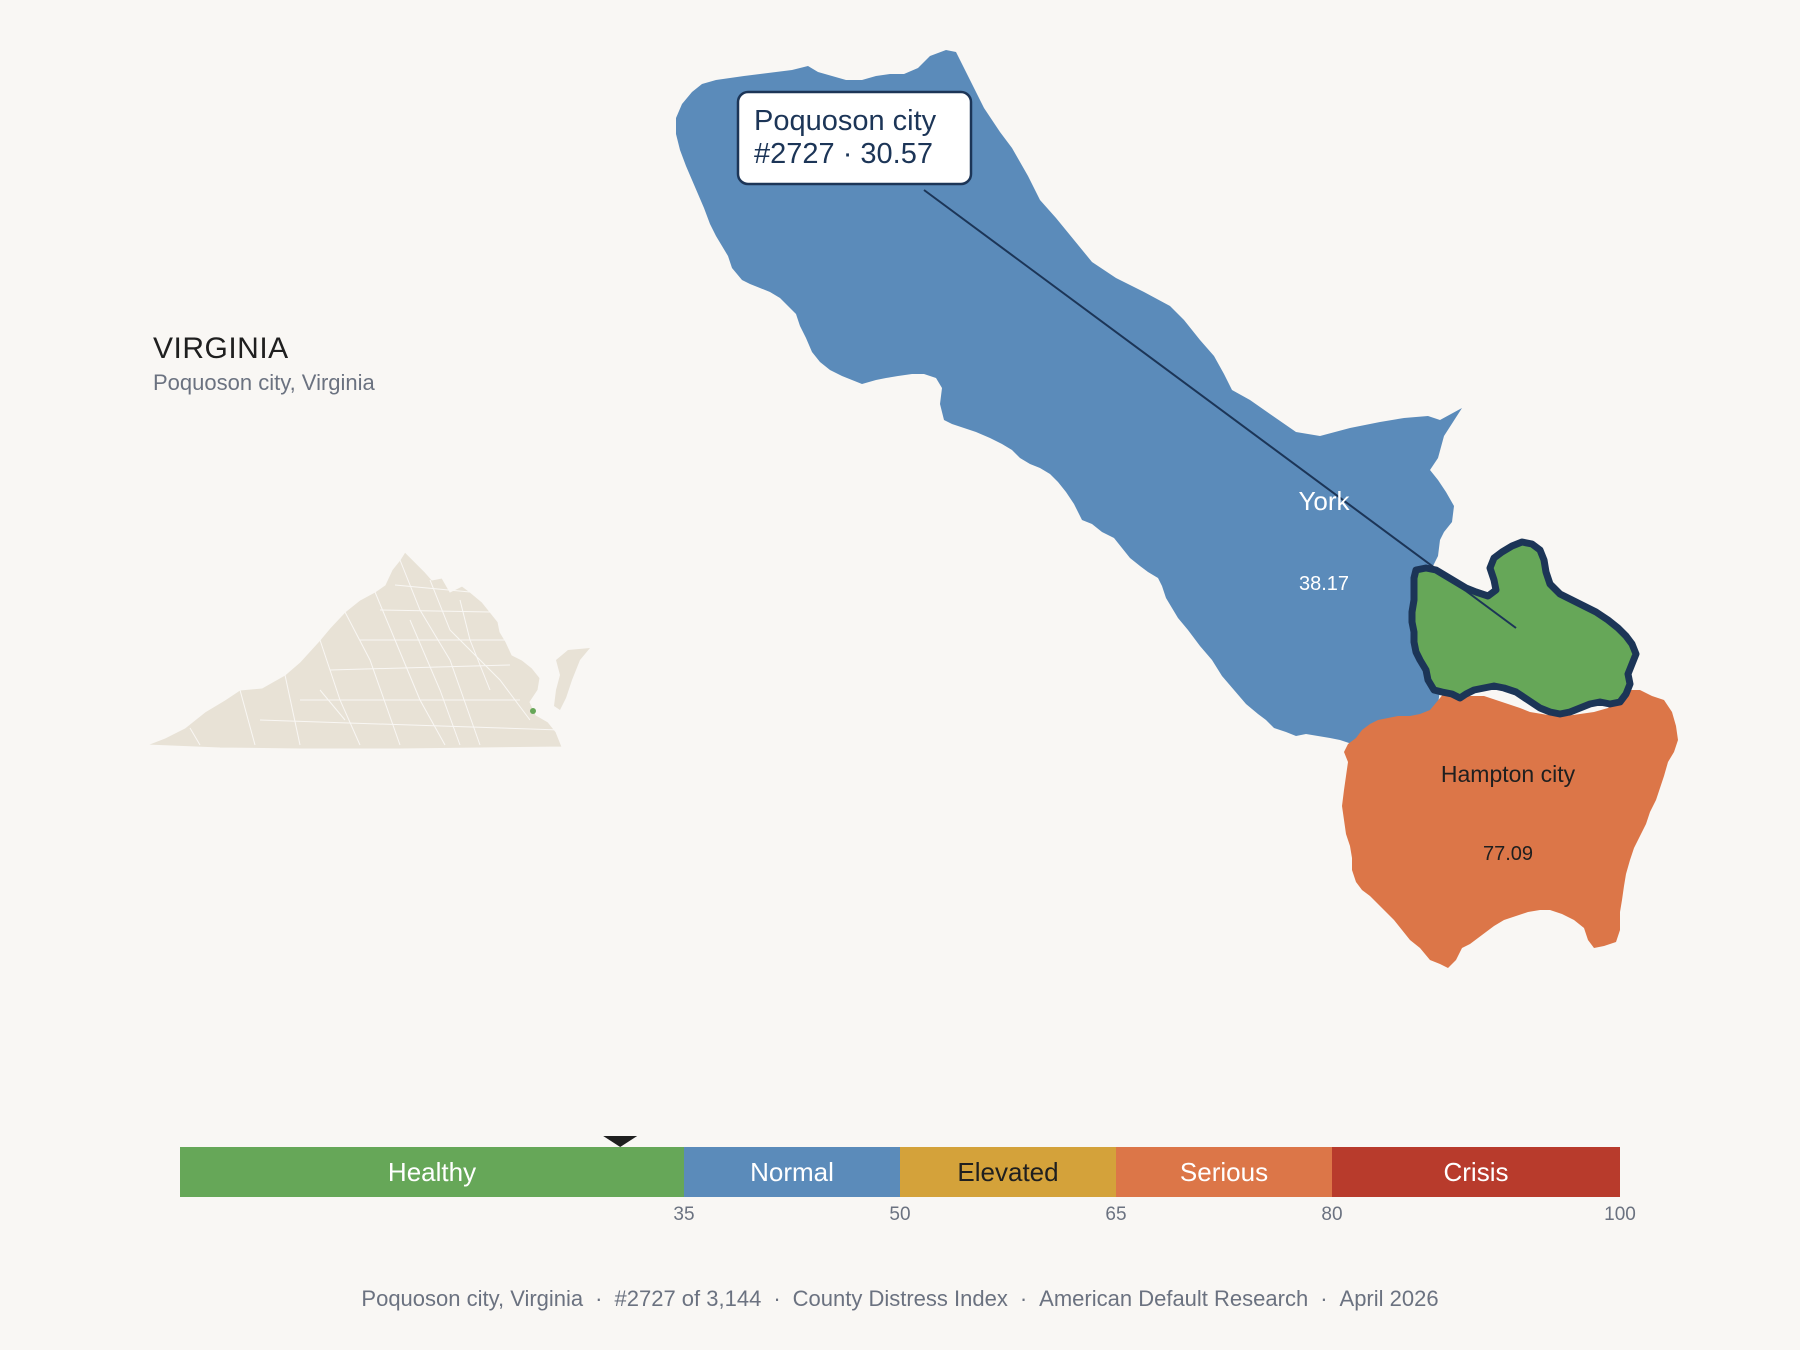 The height and width of the screenshot is (1350, 1800). I want to click on scale-tick-label: 100, so click(1620, 1214).